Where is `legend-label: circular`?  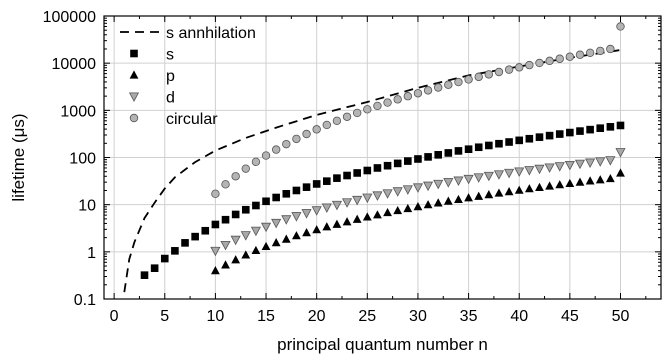
legend-label: circular is located at coordinates (192, 119).